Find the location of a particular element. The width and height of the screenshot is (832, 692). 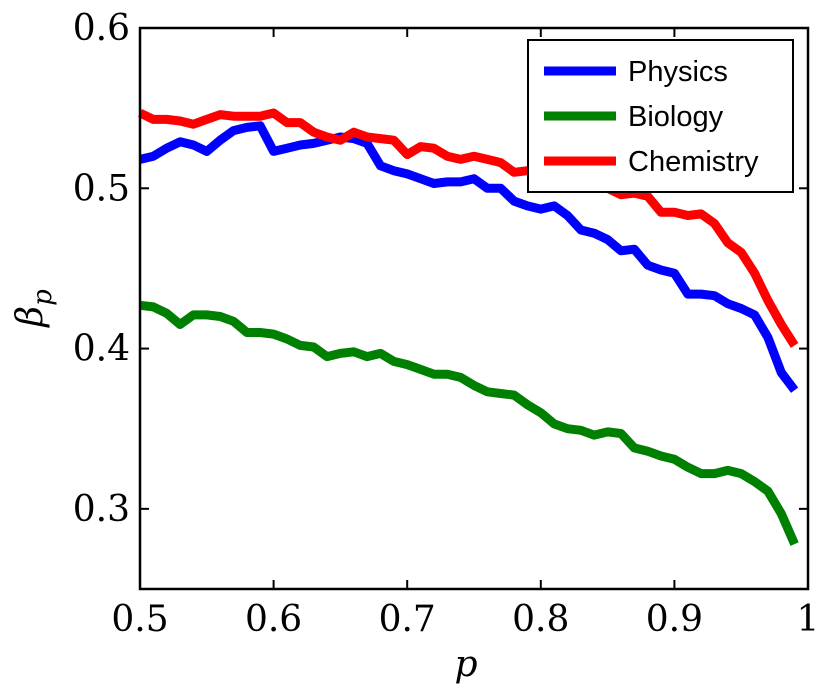

x-tick-label: 0.8 is located at coordinates (540, 619).